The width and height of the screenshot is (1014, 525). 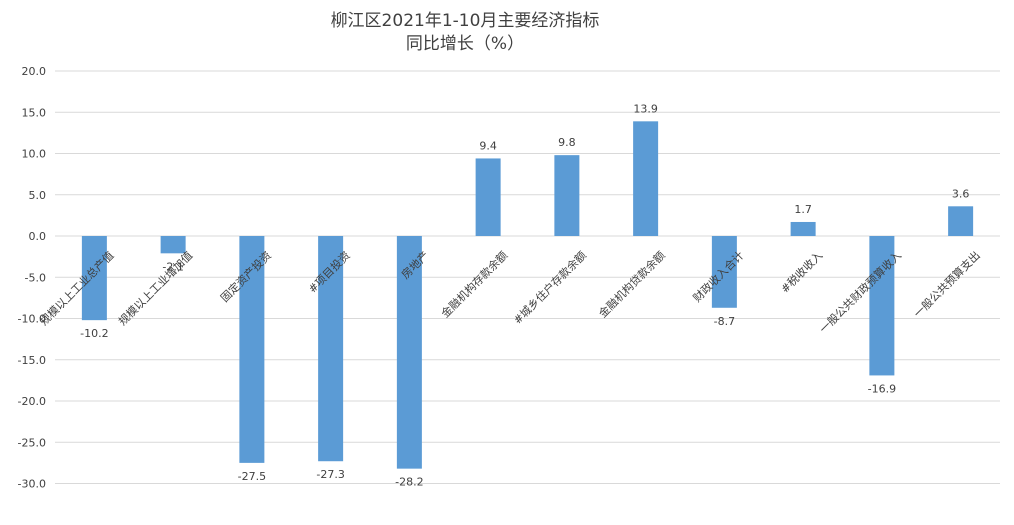 I want to click on data-label: -27.3, so click(x=330, y=474).